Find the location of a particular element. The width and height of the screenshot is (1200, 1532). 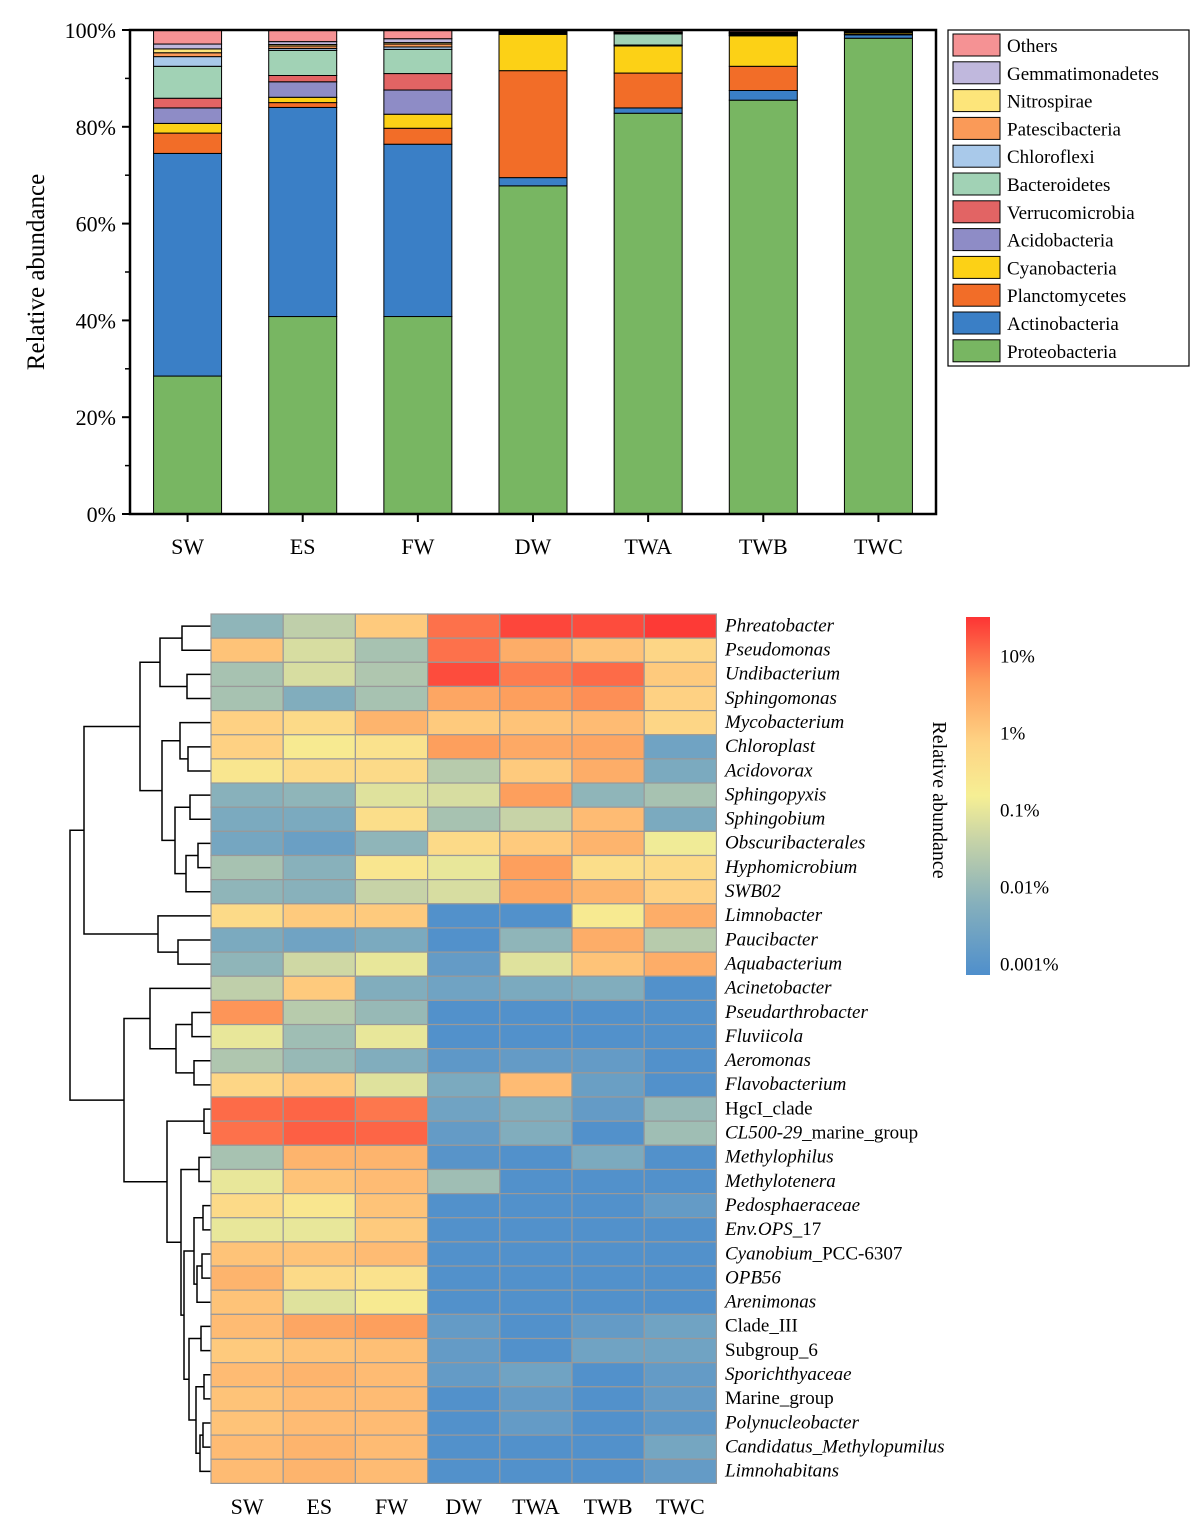

bar-segment-twb-cyanobacteria is located at coordinates (763, 51).